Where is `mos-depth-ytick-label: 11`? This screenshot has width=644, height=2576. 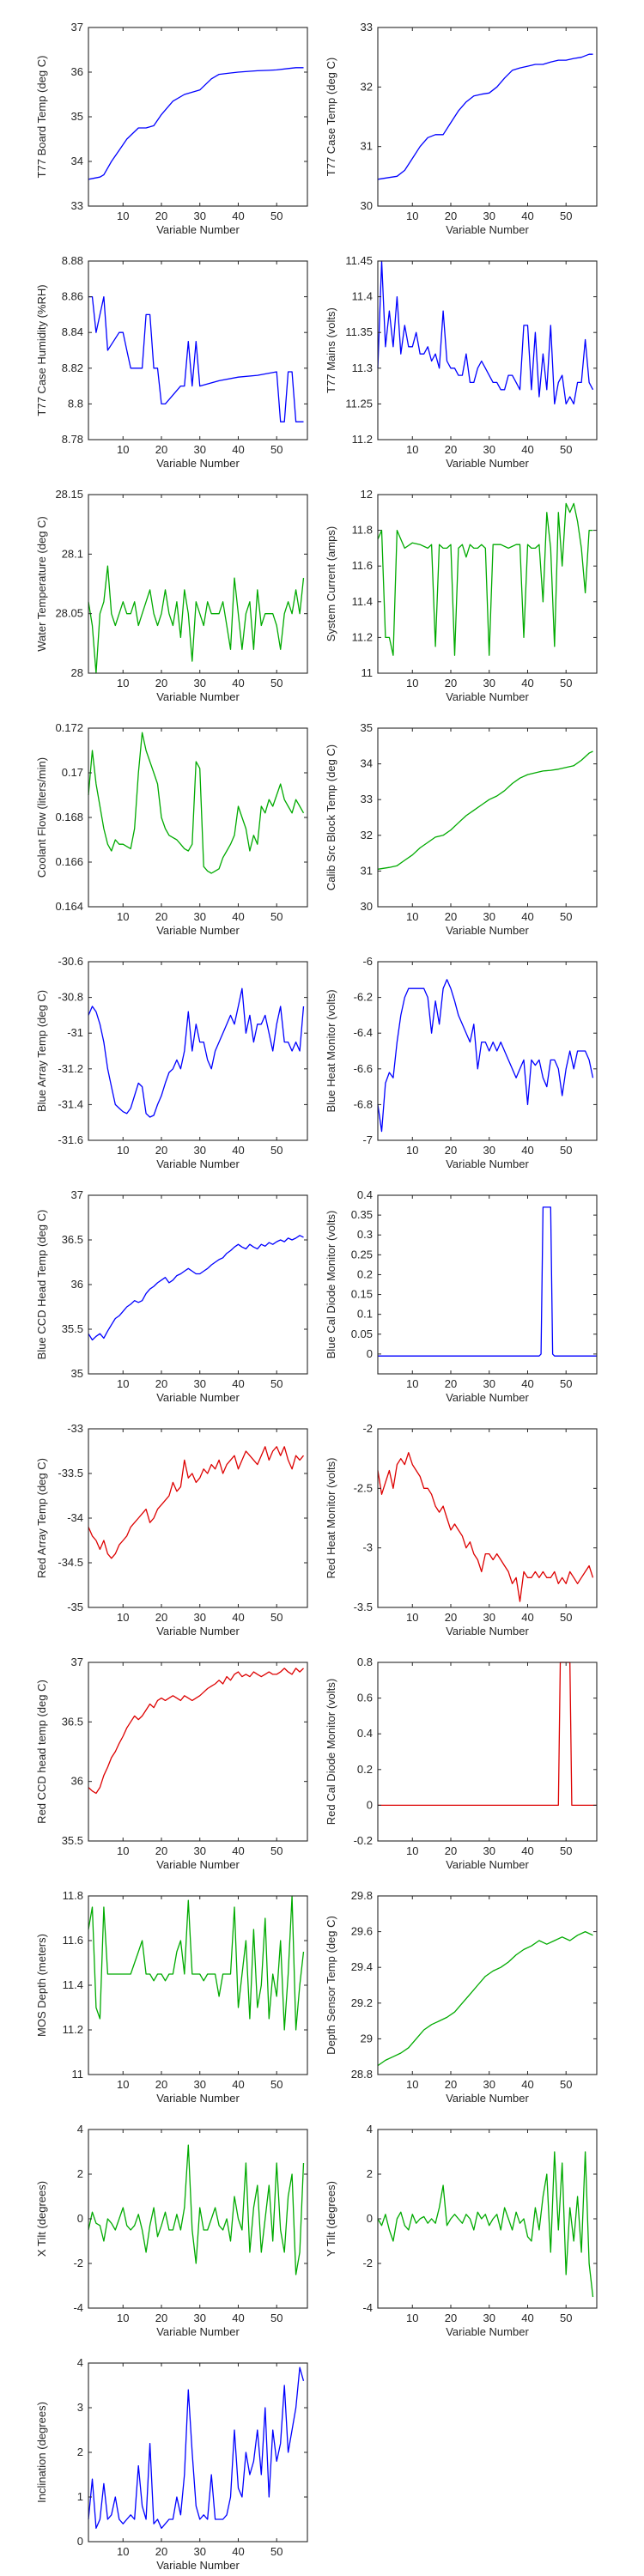
mos-depth-ytick-label: 11 is located at coordinates (78, 2075).